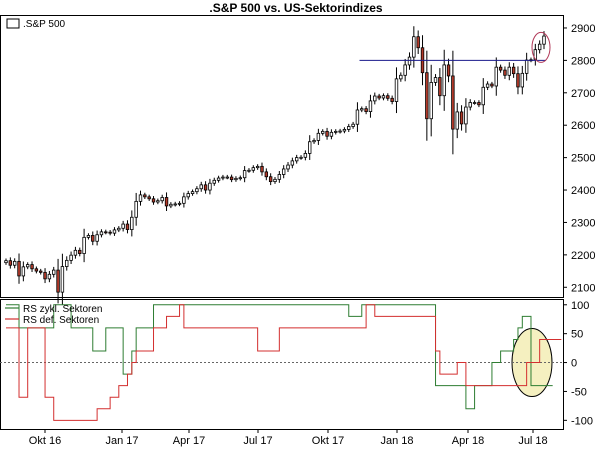 The image size is (595, 450). What do you see at coordinates (583, 126) in the screenshot?
I see `price-y-tick-label: 2600` at bounding box center [583, 126].